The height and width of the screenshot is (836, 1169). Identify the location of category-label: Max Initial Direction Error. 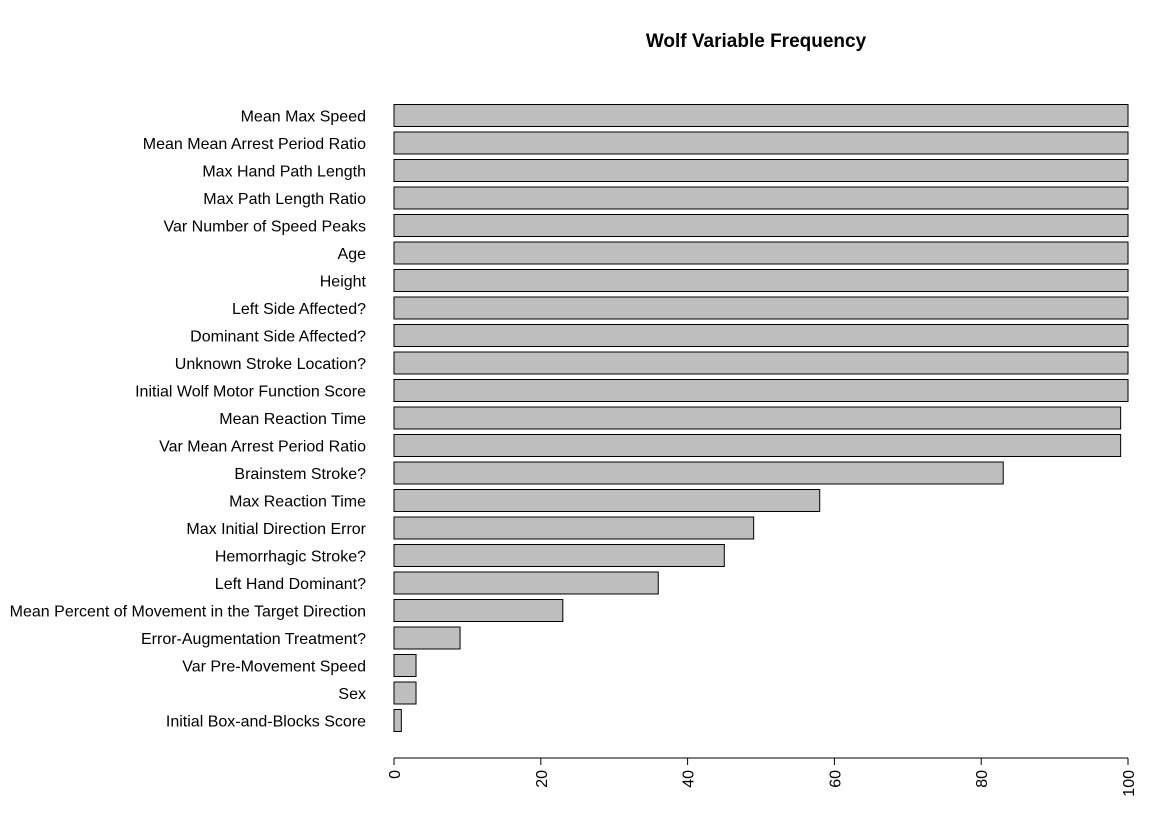
(276, 529).